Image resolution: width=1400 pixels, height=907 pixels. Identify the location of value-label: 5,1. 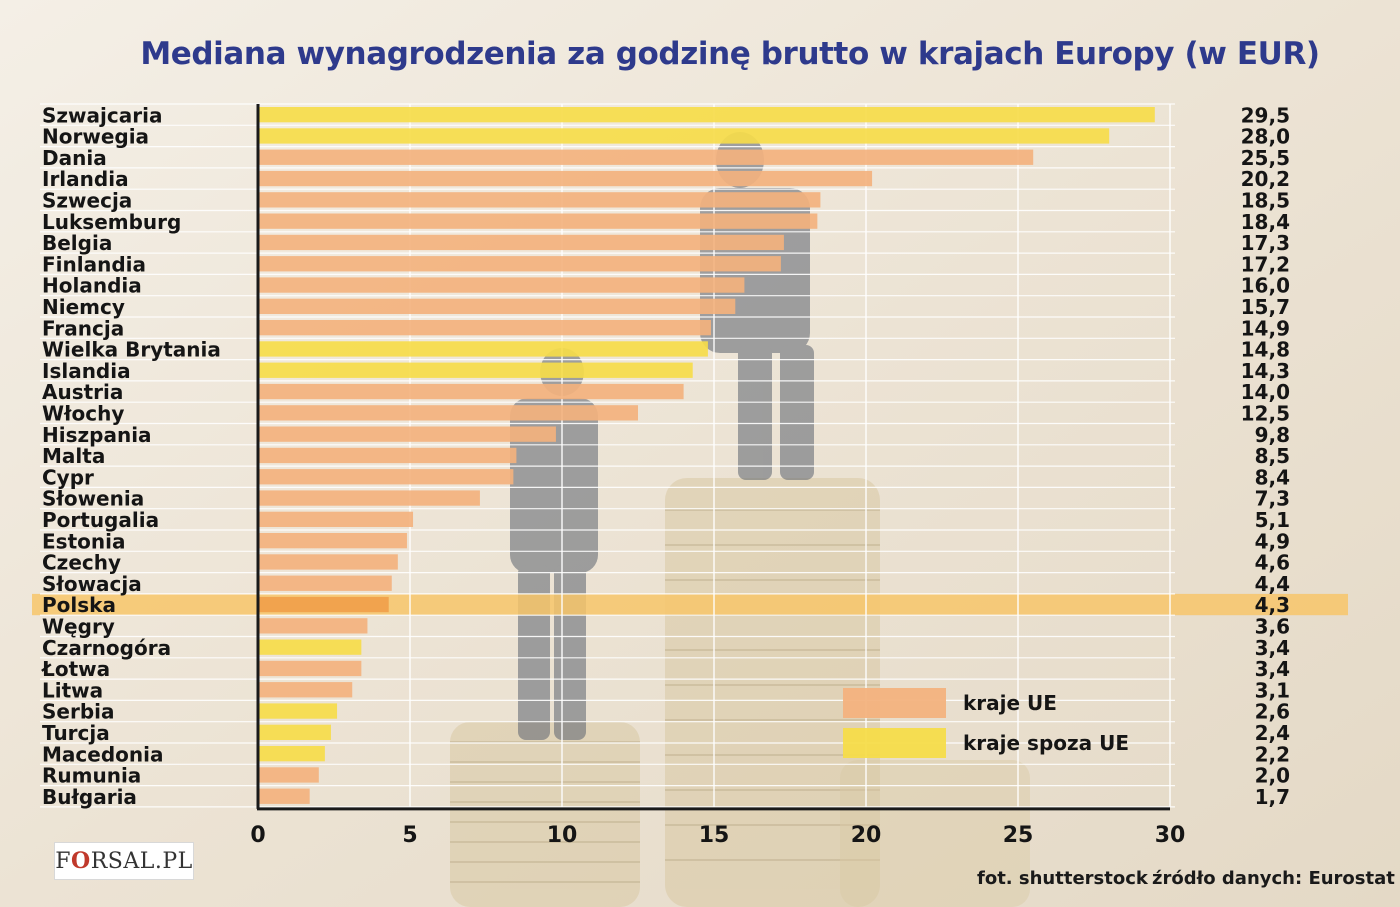
(1272, 520).